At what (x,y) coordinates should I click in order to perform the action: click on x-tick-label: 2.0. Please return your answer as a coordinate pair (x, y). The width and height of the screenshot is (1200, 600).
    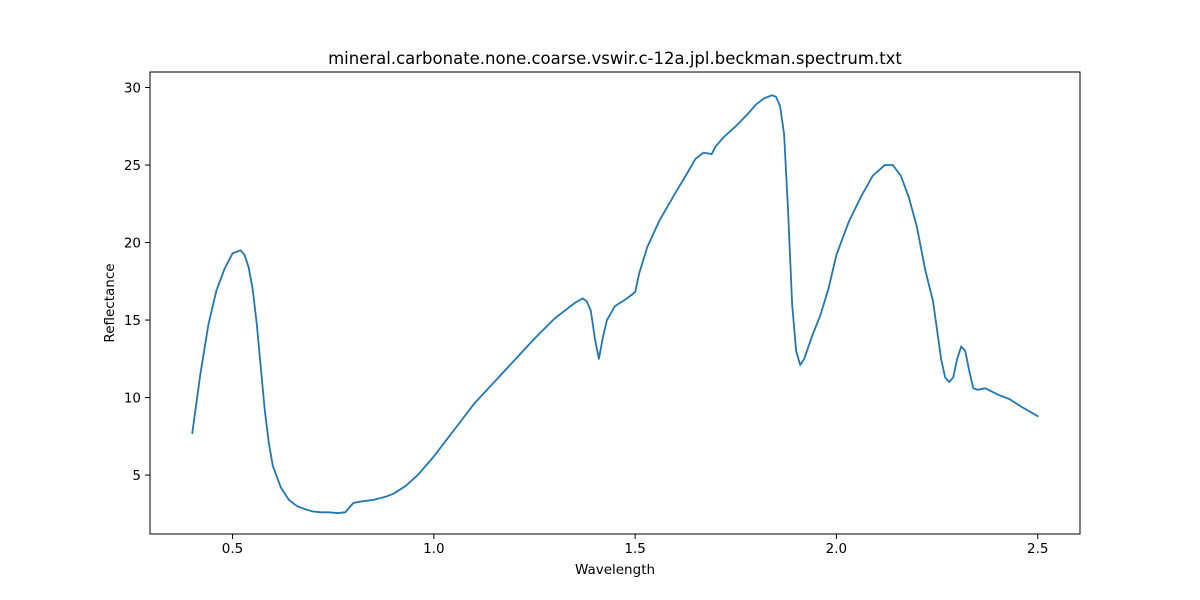
    Looking at the image, I should click on (836, 549).